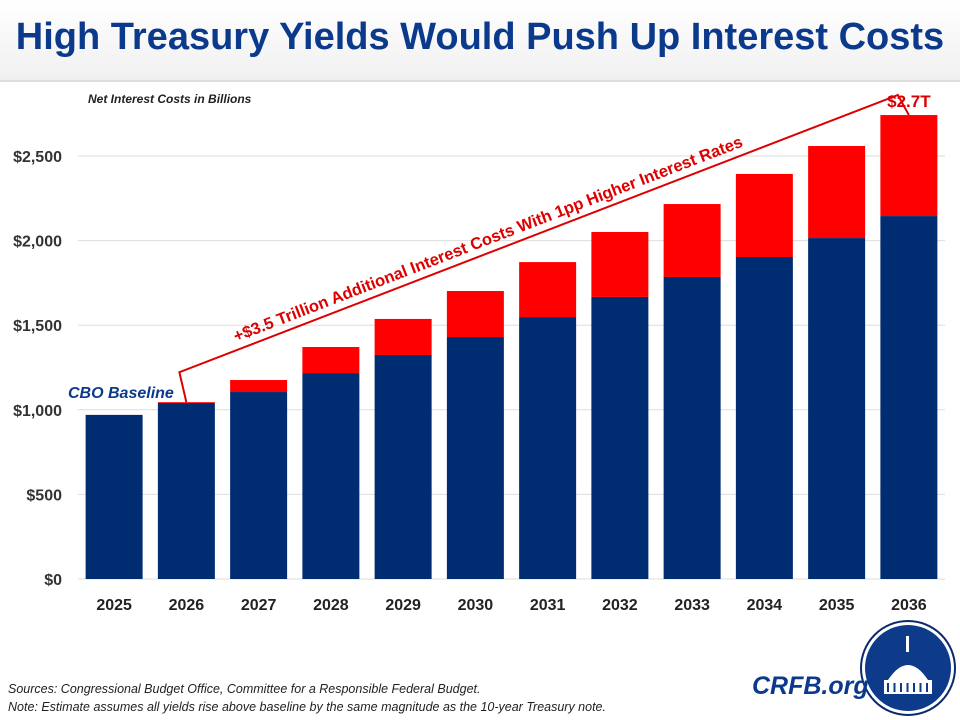 This screenshot has width=960, height=720. What do you see at coordinates (620, 605) in the screenshot?
I see `x-tick-label: 2032` at bounding box center [620, 605].